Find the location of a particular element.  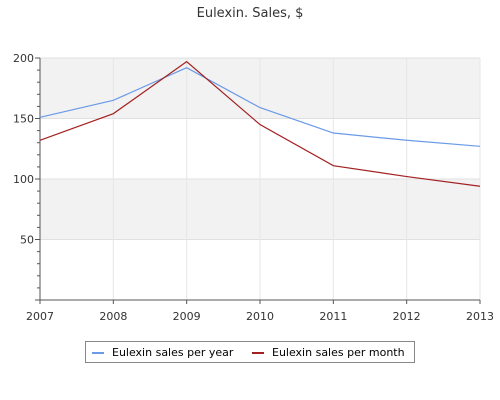

chart-title: Eulexin. Sales, $ is located at coordinates (250, 13).